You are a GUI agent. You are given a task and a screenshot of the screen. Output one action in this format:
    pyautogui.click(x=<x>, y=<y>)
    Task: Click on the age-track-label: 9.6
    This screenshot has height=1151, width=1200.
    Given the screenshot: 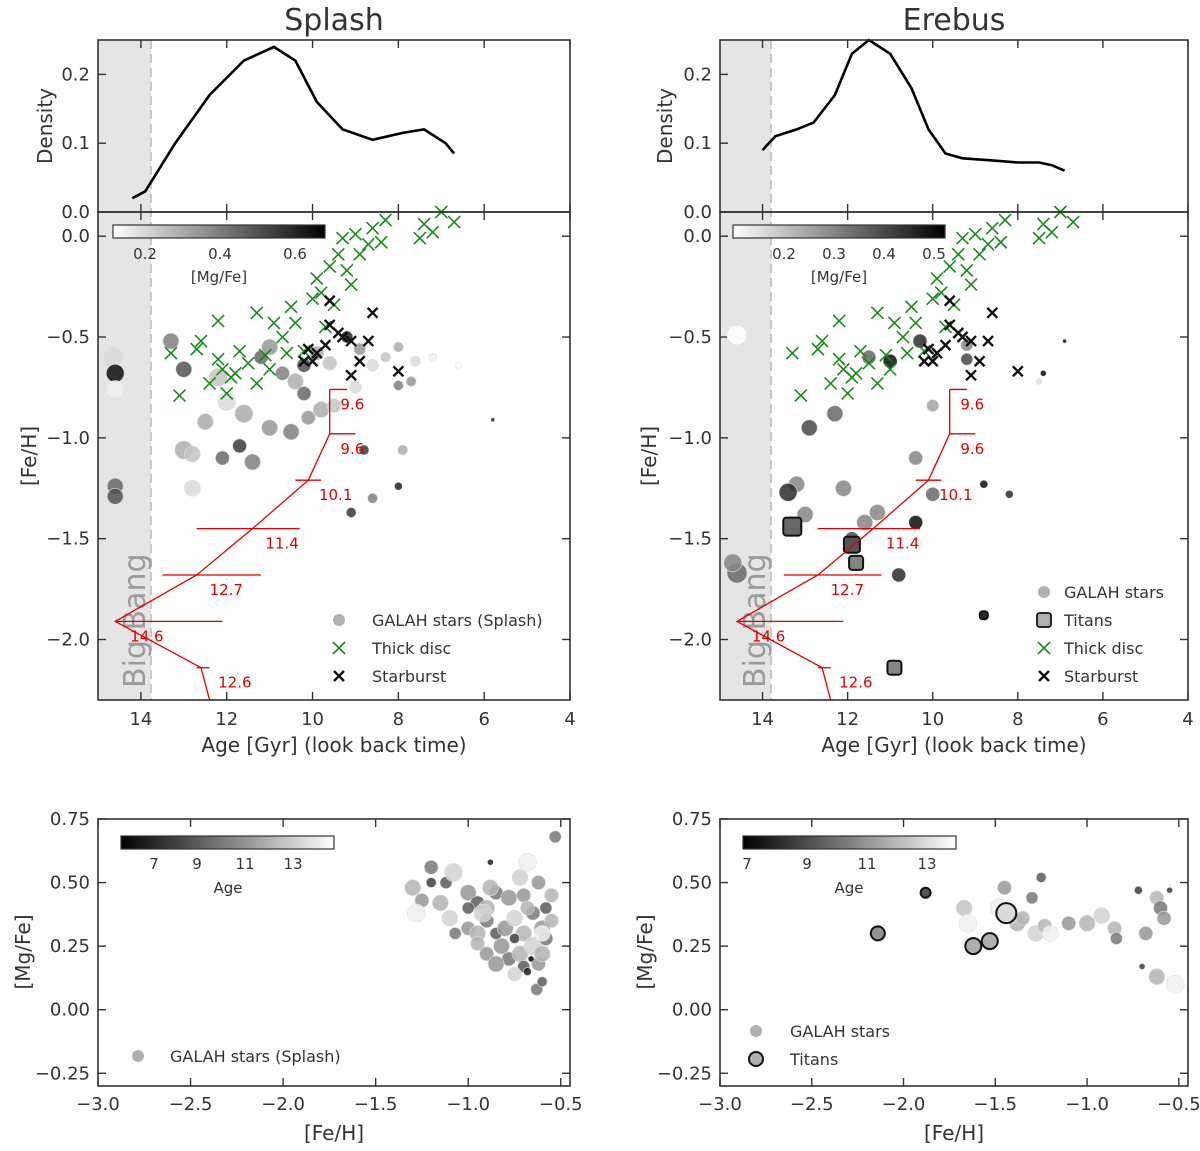 What is the action you would take?
    pyautogui.click(x=352, y=449)
    